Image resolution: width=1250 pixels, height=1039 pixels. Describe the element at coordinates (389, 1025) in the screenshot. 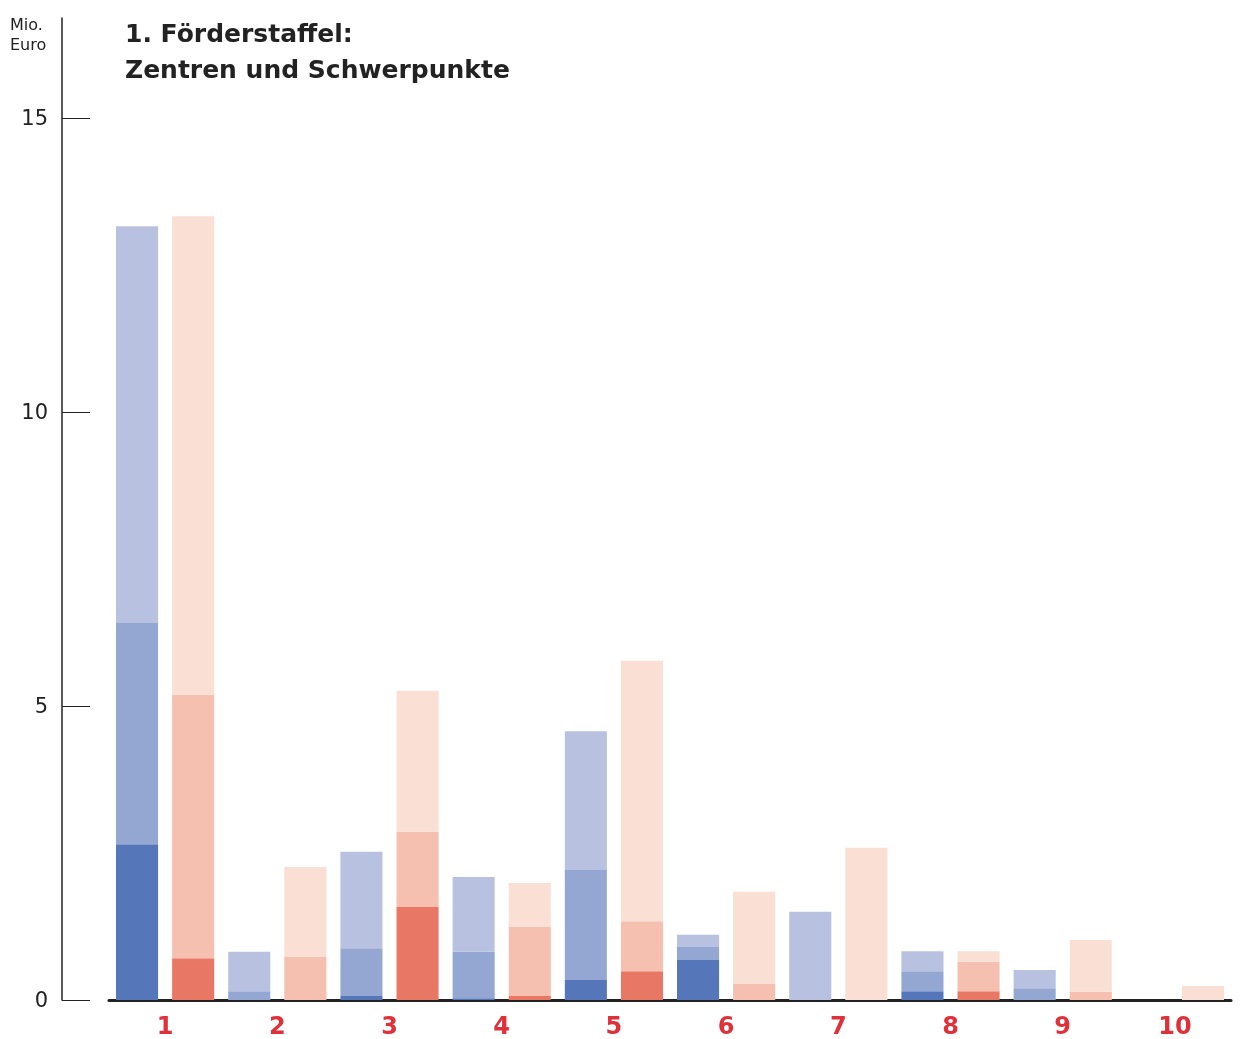

I see `x-tick-label: 3` at that location.